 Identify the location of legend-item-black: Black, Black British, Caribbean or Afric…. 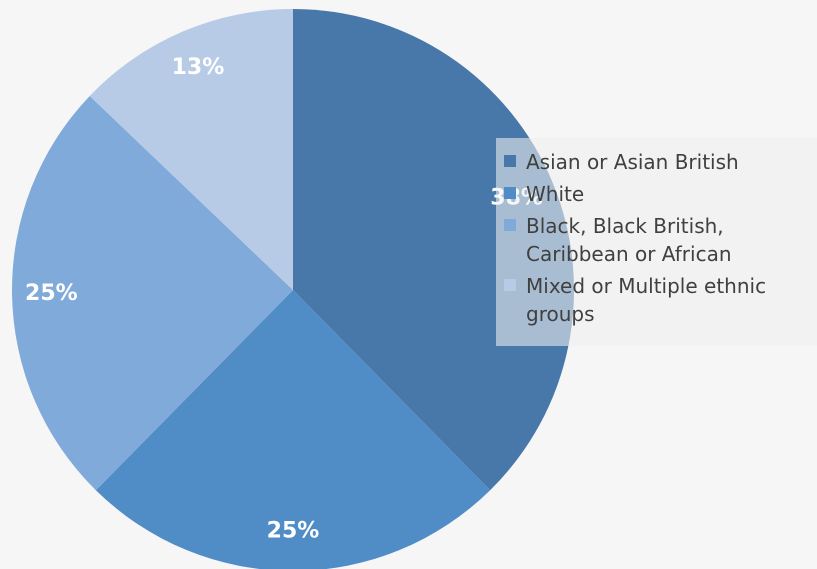
(658, 240).